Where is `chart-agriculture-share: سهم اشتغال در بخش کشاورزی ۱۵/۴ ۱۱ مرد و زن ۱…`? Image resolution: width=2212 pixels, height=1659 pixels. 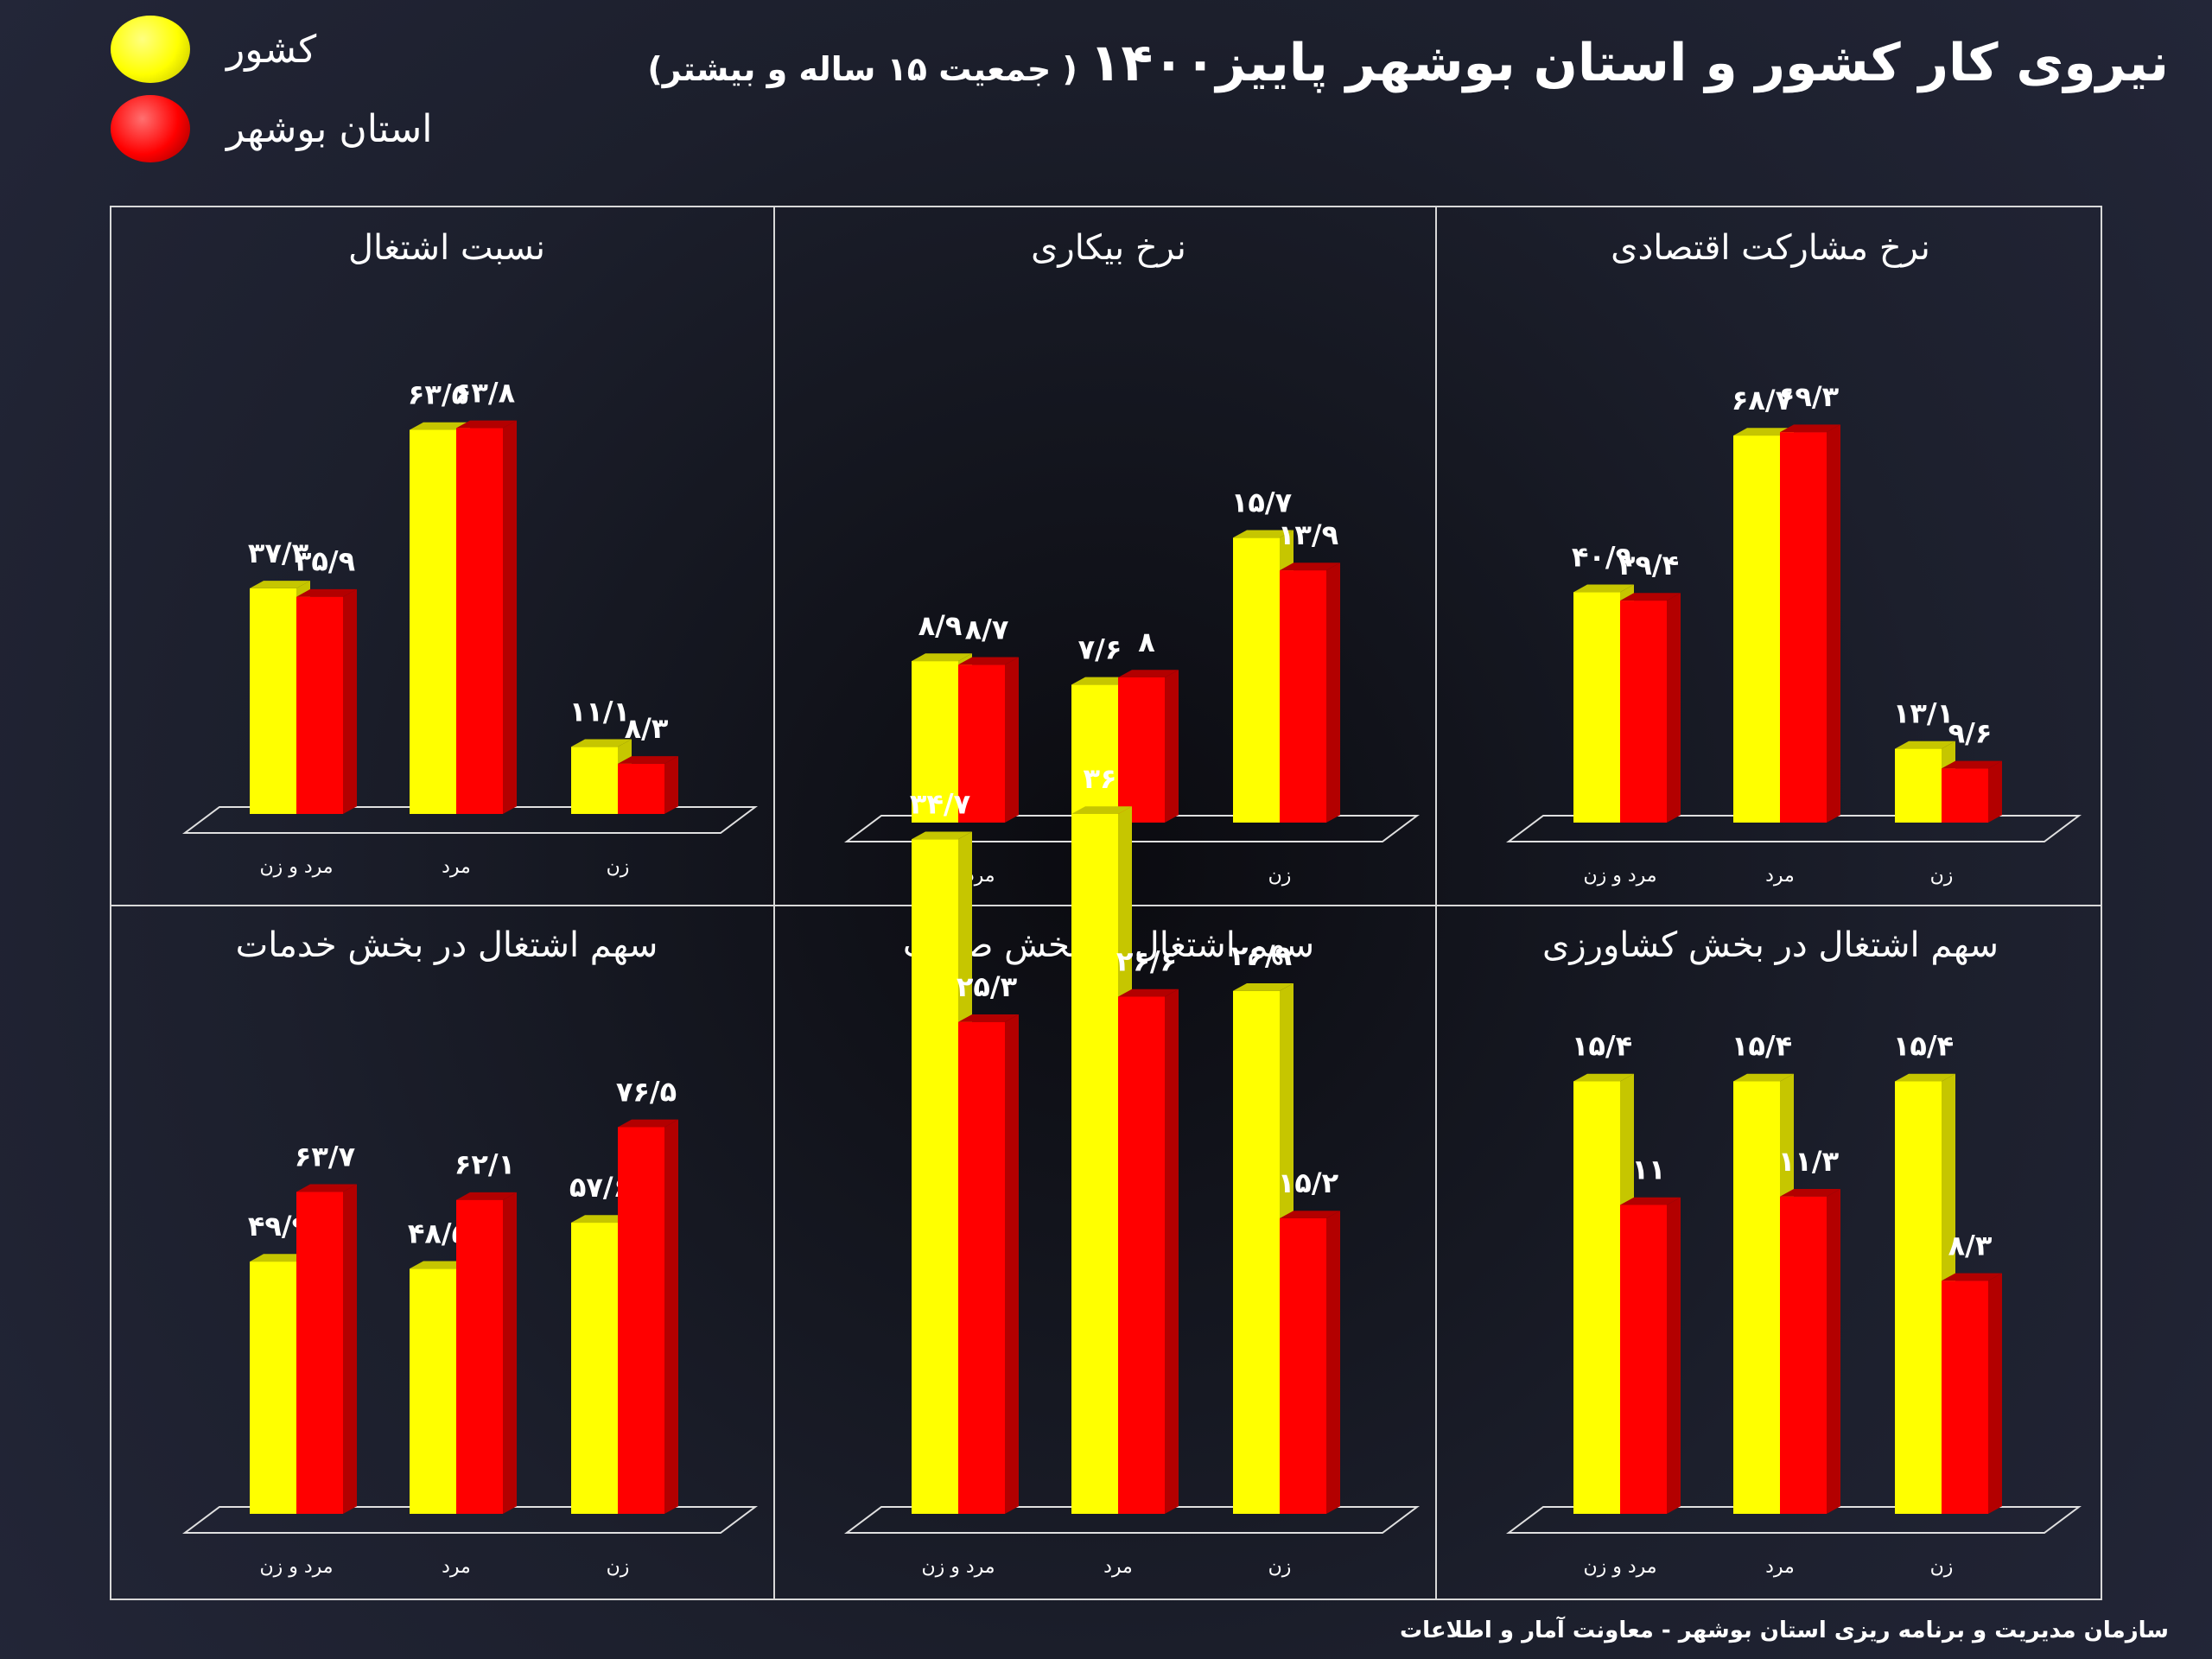
chart-agriculture-share: سهم اشتغال در بخش کشاورزی ۱۵/۴ ۱۱ مرد و زن ۱… is located at coordinates (1770, 1252).